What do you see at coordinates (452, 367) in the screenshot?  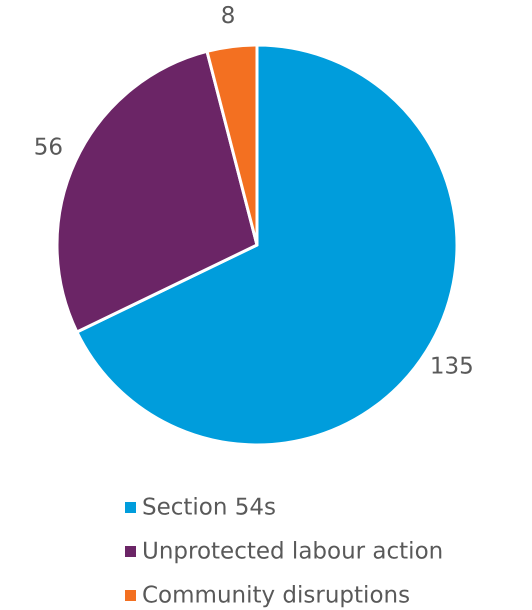 I see `data-label: 135` at bounding box center [452, 367].